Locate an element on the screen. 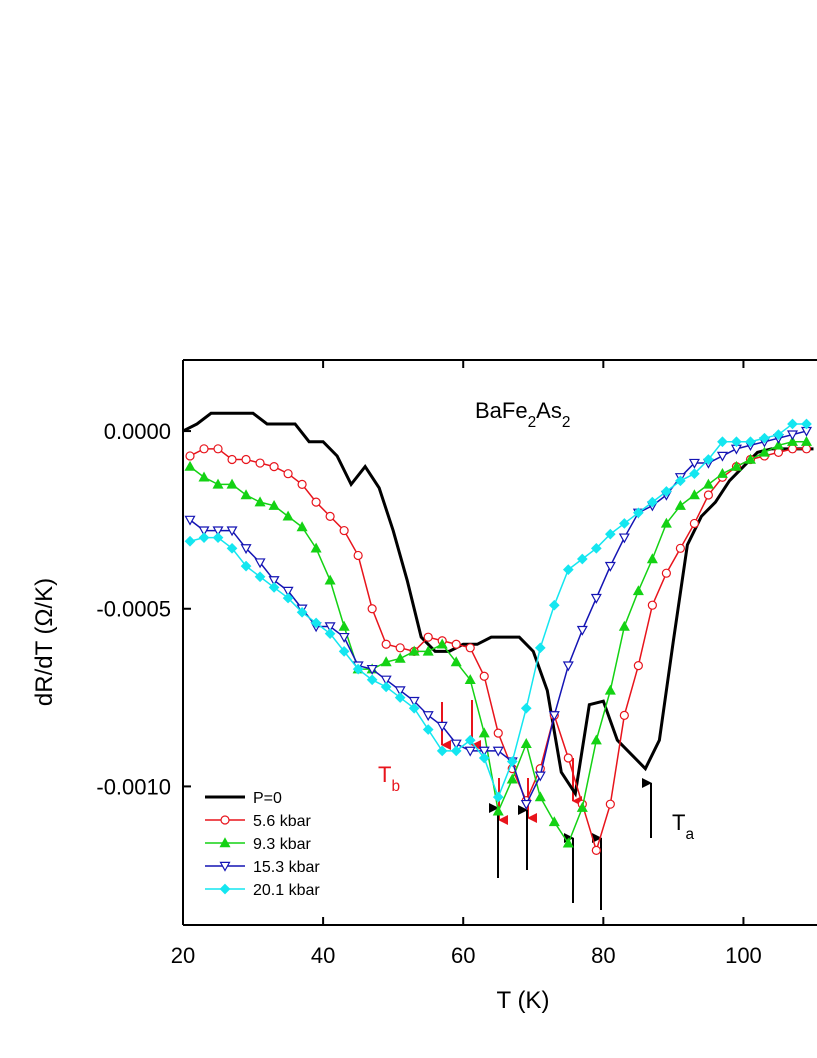  x-tick-label: 80 is located at coordinates (603, 955).